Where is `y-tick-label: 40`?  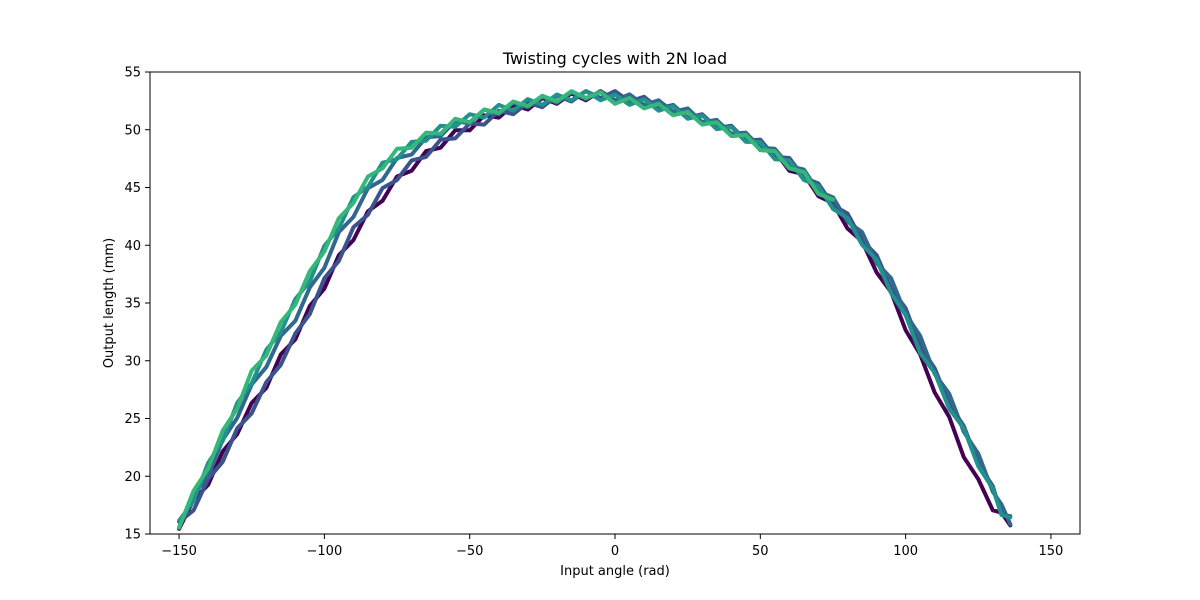
y-tick-label: 40 is located at coordinates (132, 246).